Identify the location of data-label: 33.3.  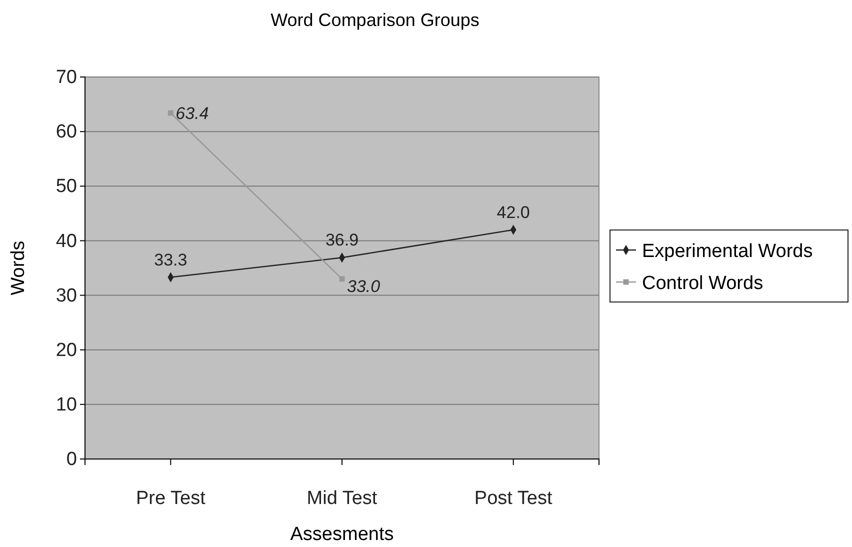
(171, 260).